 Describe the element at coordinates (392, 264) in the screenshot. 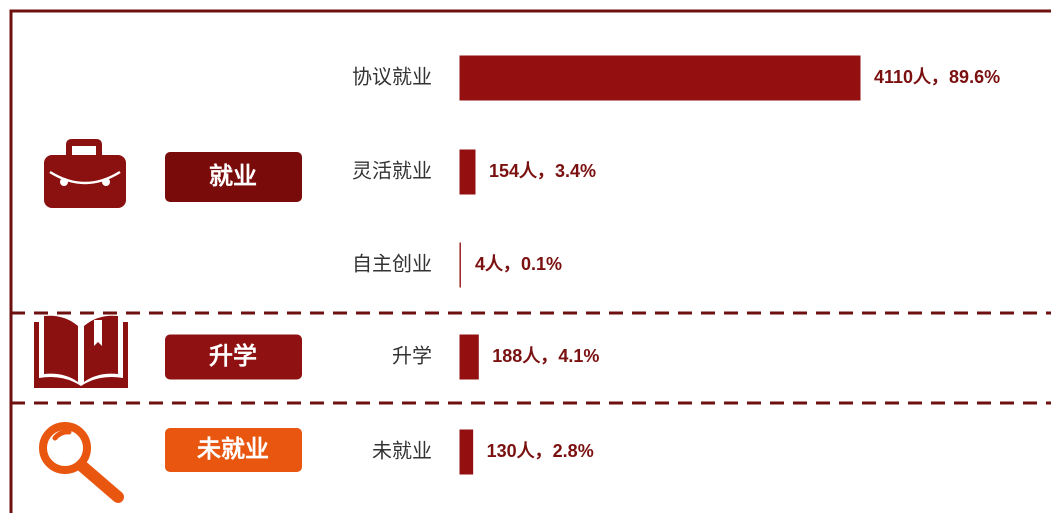

I see `category-label: 自主创业` at that location.